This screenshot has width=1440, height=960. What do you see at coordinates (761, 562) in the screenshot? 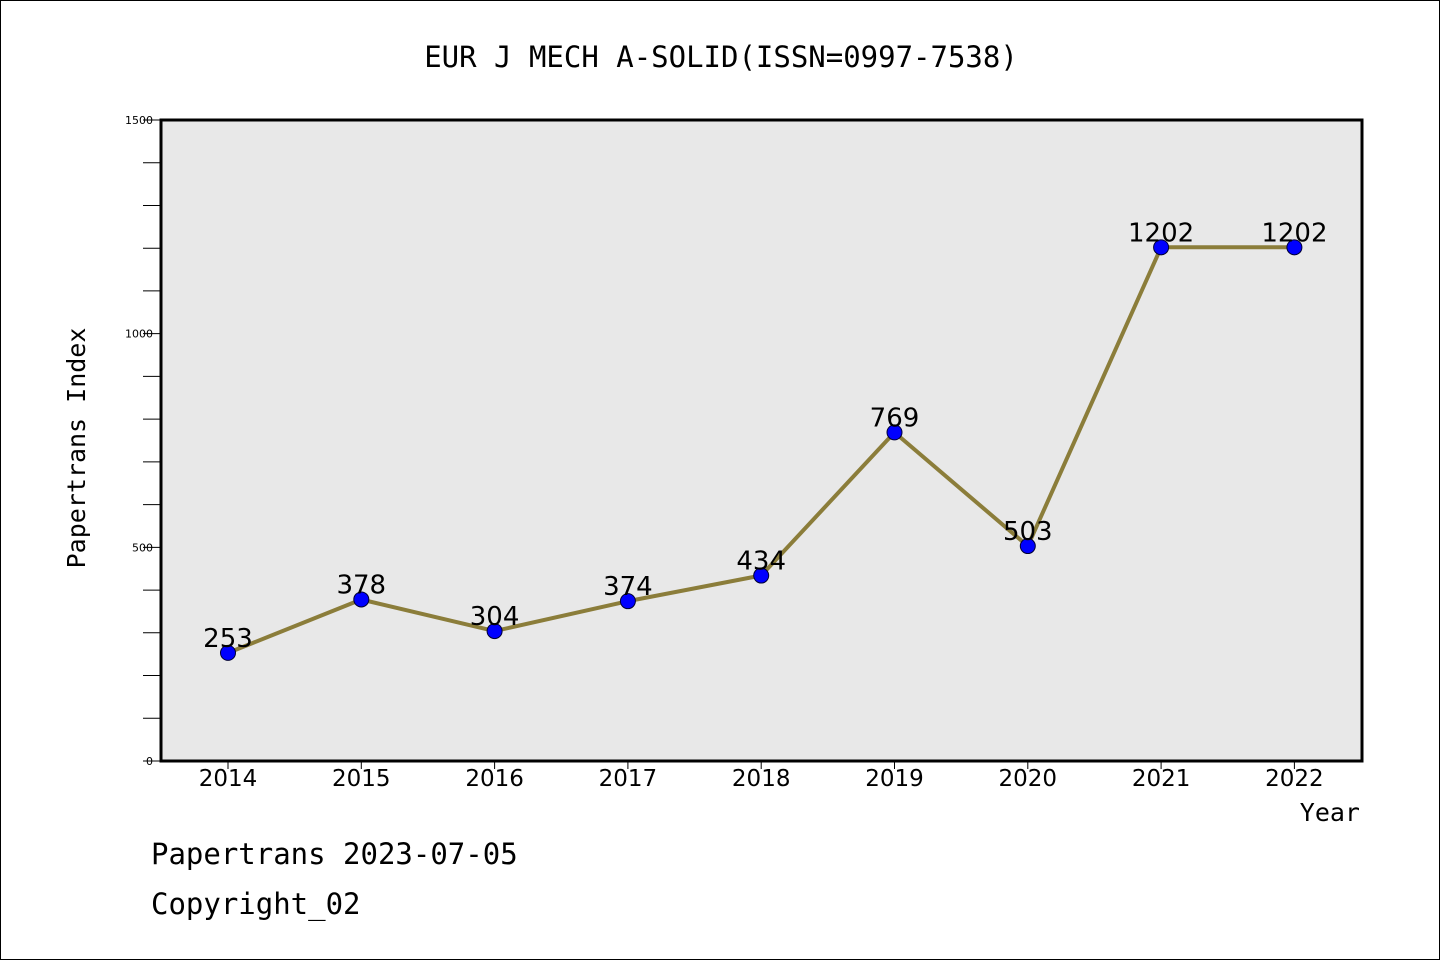
I see `data-label: 434` at bounding box center [761, 562].